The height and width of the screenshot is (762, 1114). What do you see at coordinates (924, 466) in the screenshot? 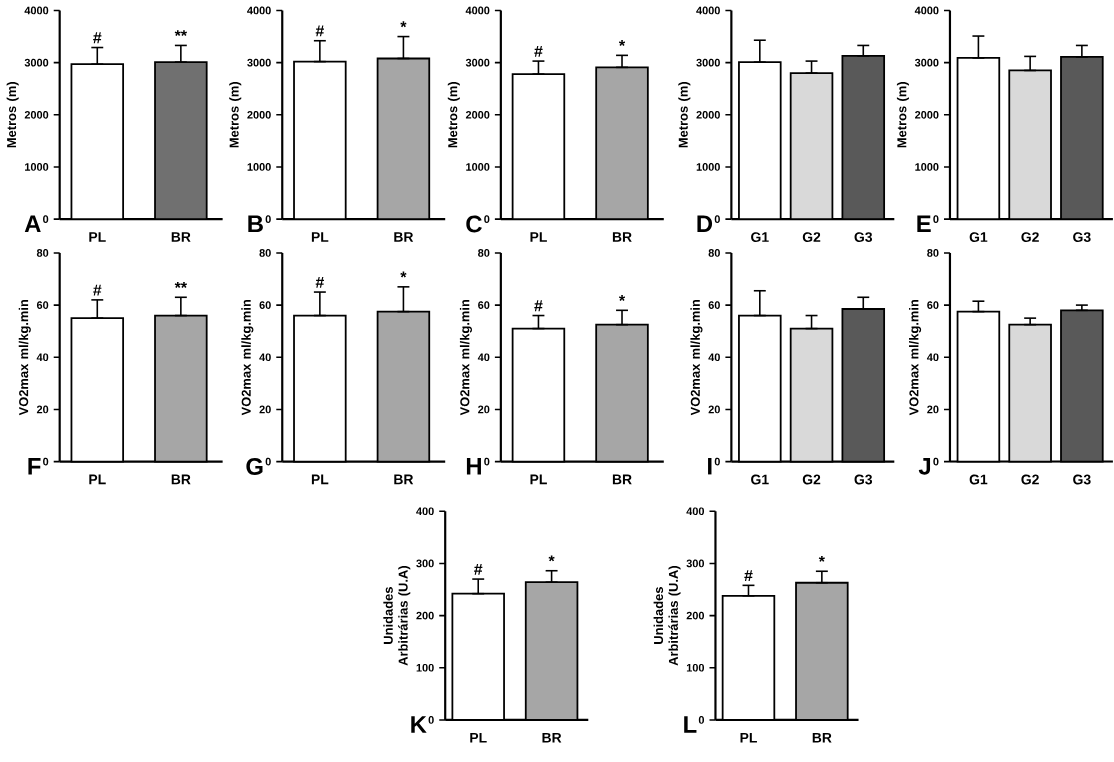
I see `text: J` at bounding box center [924, 466].